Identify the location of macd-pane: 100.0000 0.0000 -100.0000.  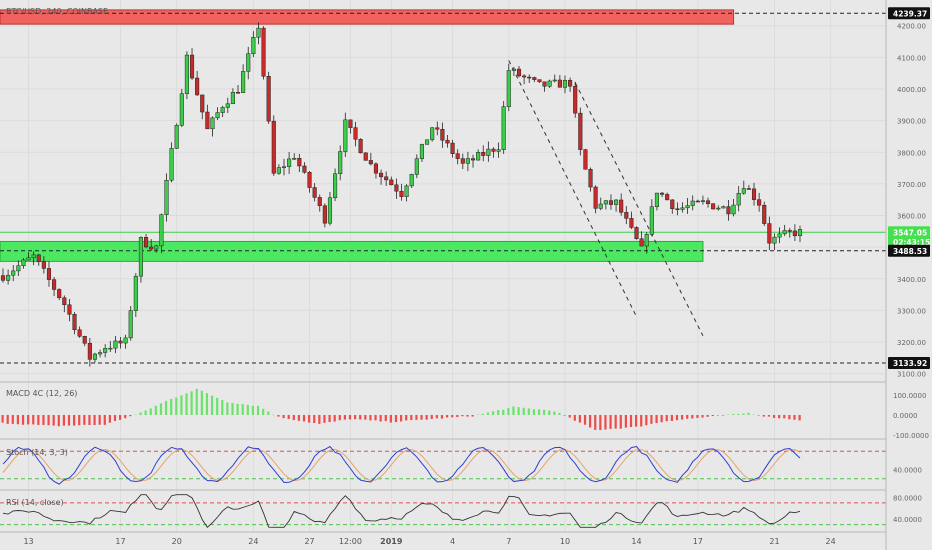
(465, 414).